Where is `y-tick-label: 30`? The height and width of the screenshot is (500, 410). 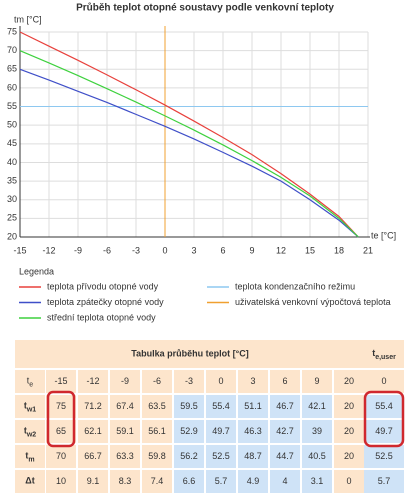
y-tick-label: 30 is located at coordinates (12, 199).